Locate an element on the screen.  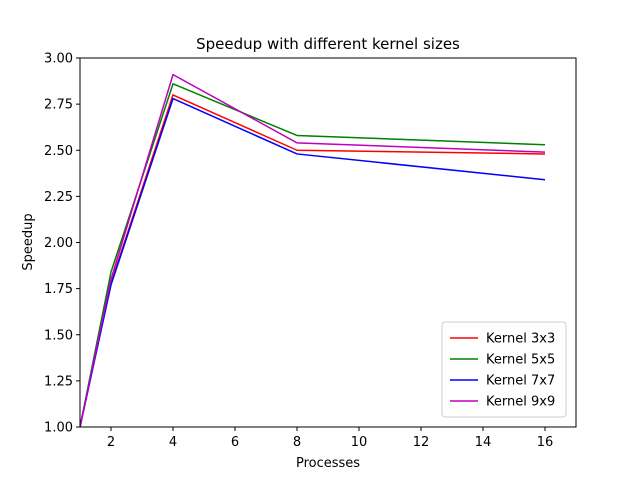
x-tick-label: 6 is located at coordinates (235, 442).